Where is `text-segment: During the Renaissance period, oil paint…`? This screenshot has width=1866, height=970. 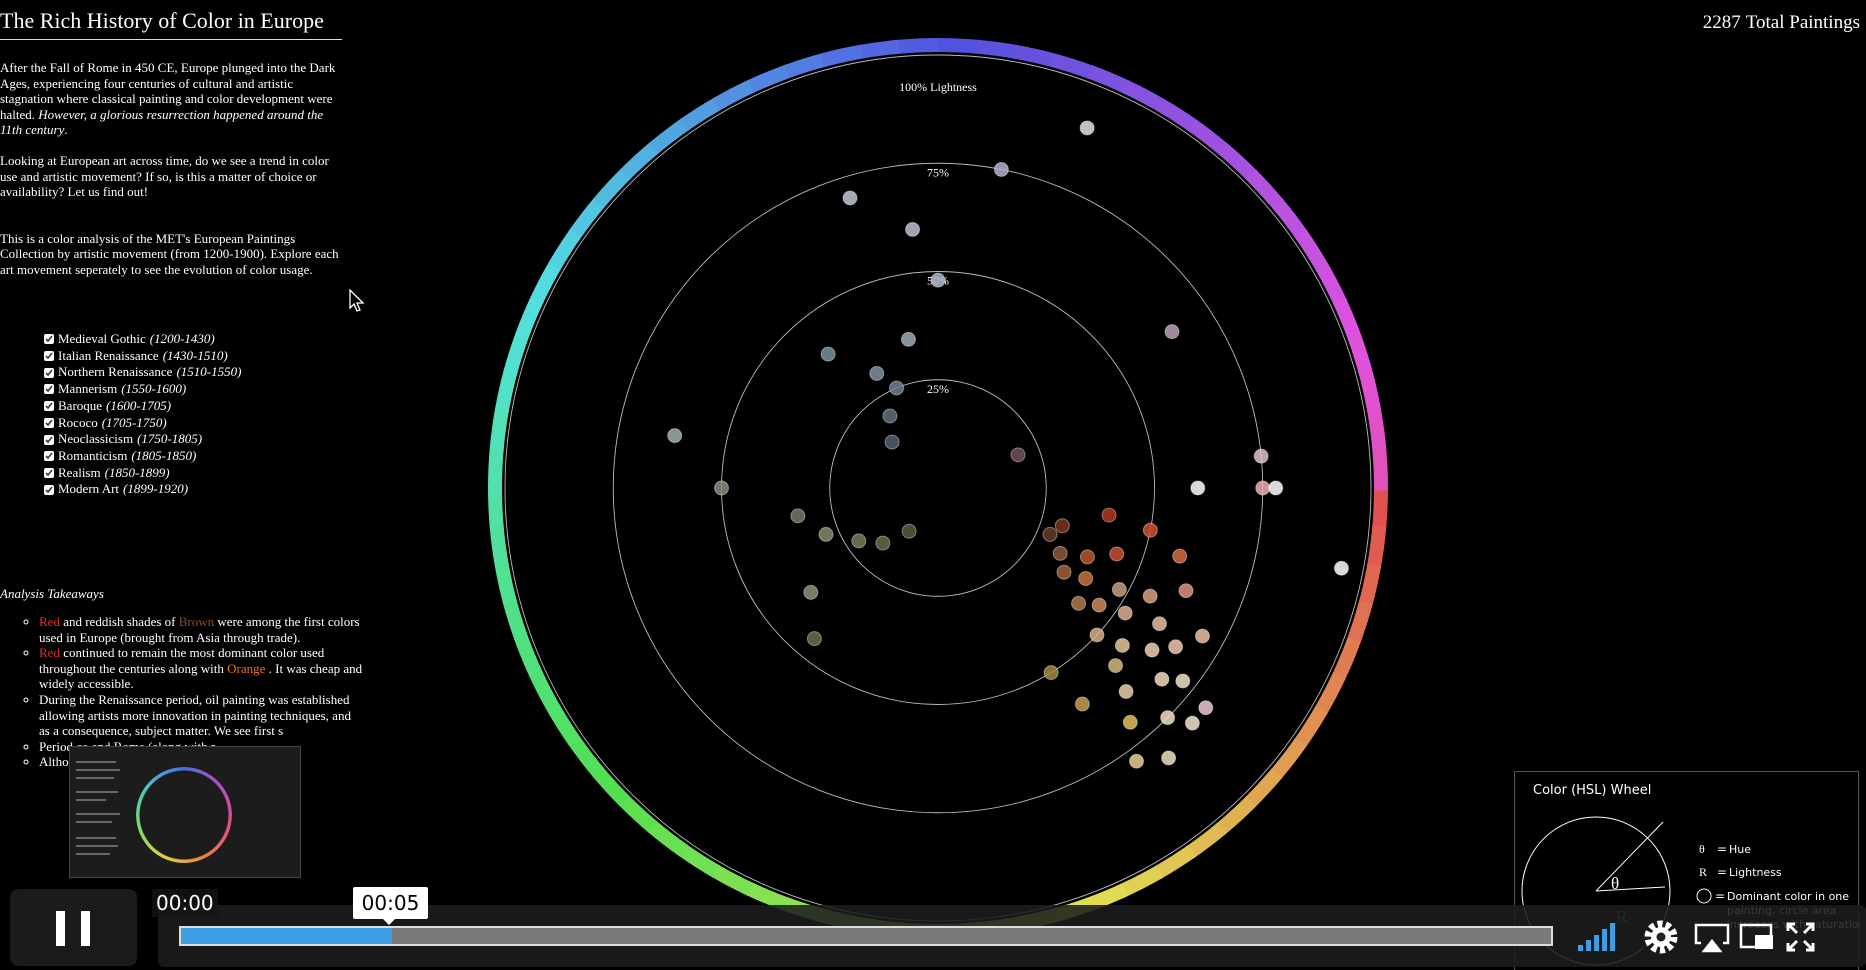 text-segment: During the Renaissance period, oil paint… is located at coordinates (195, 715).